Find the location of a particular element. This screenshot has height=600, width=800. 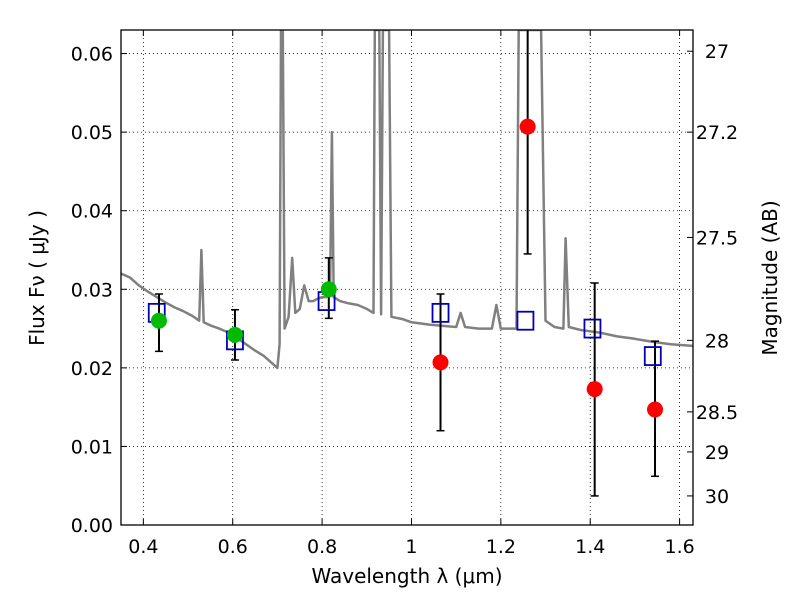

y-tick-label: 0.05 is located at coordinates (92, 133).